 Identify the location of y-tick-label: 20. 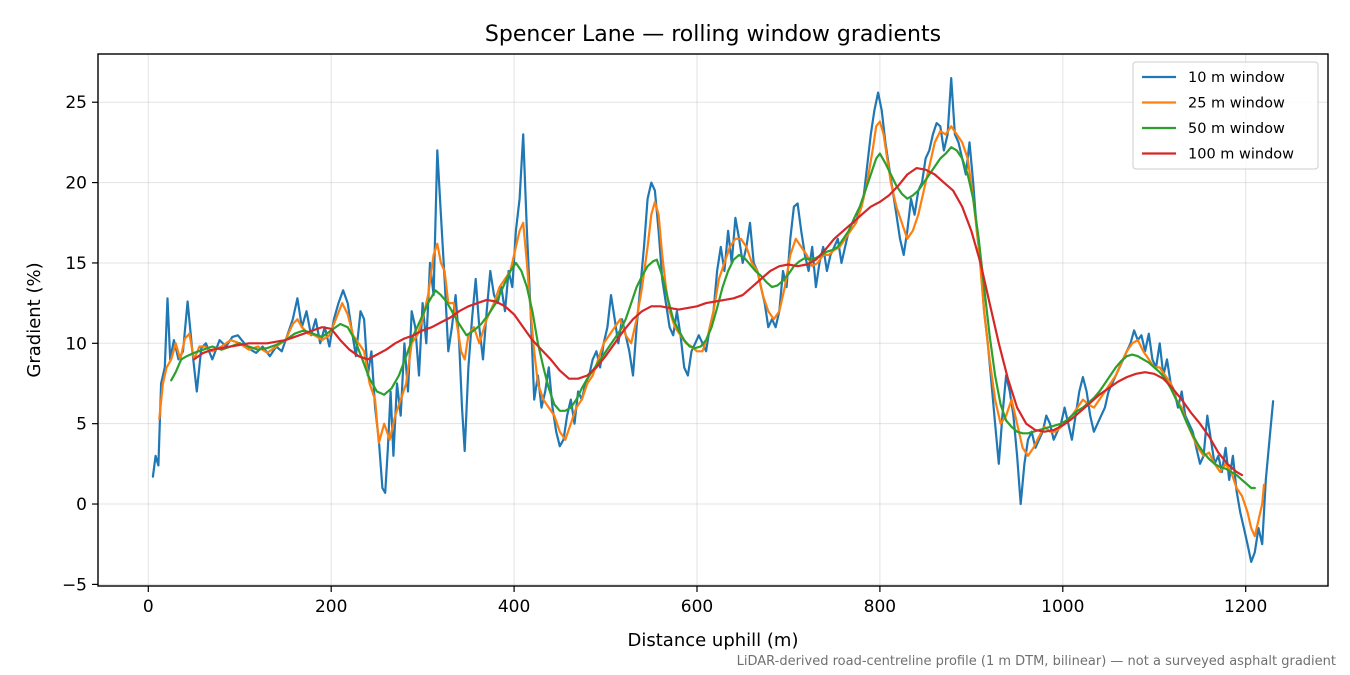
(76, 184).